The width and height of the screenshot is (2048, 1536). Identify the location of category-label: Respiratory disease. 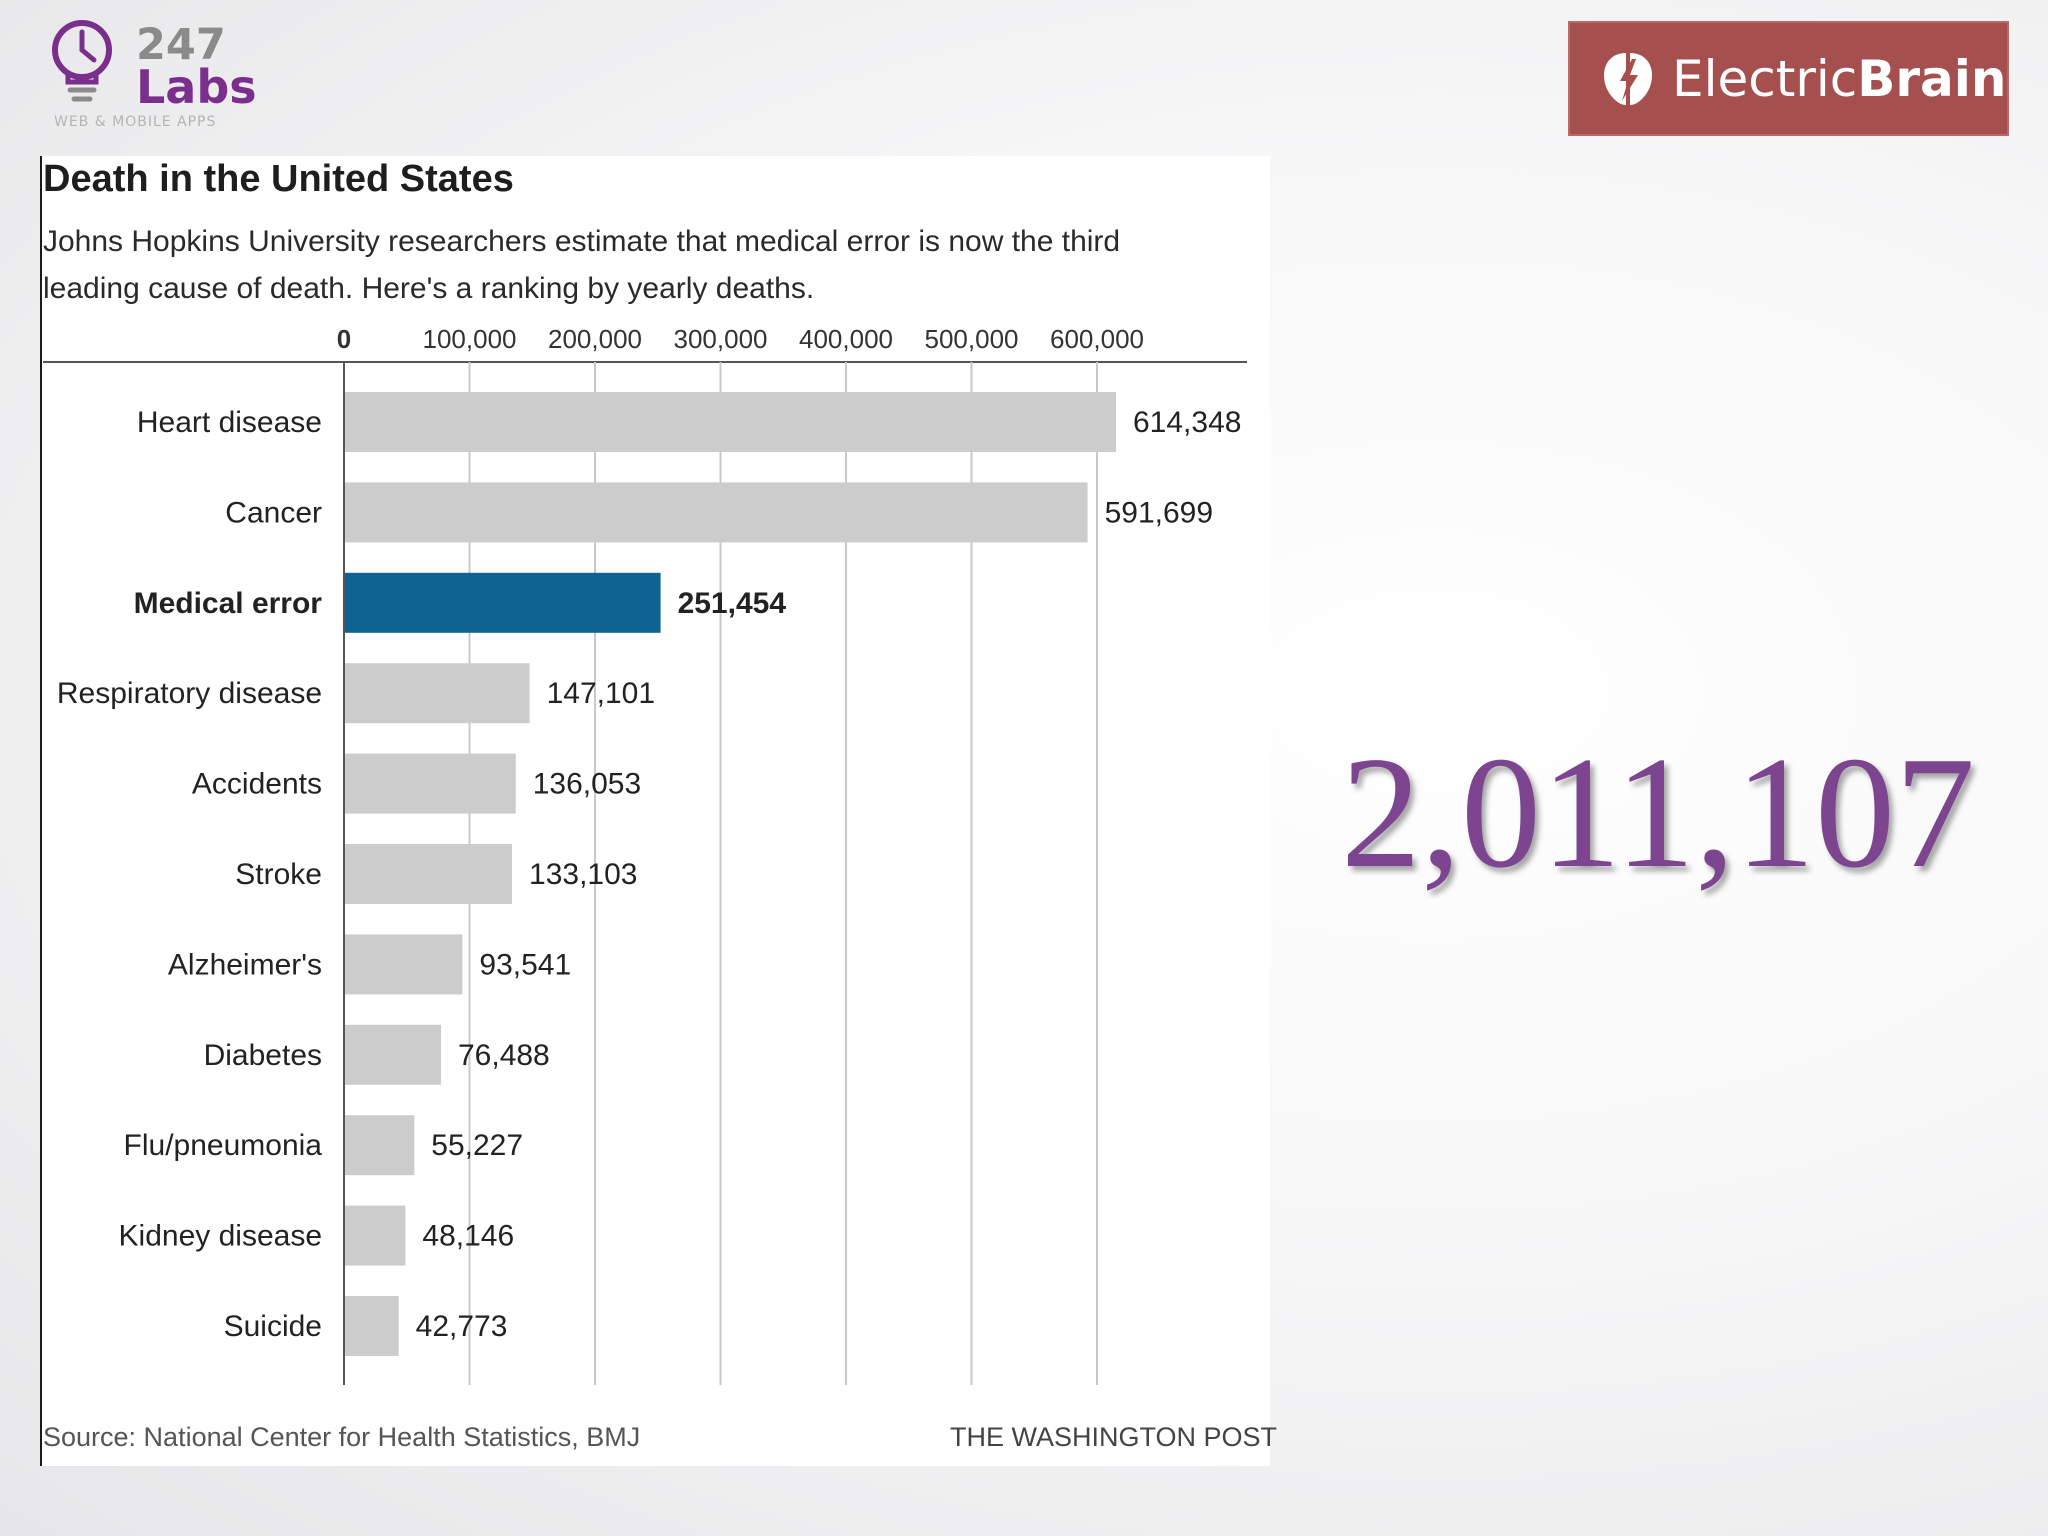
(189, 693).